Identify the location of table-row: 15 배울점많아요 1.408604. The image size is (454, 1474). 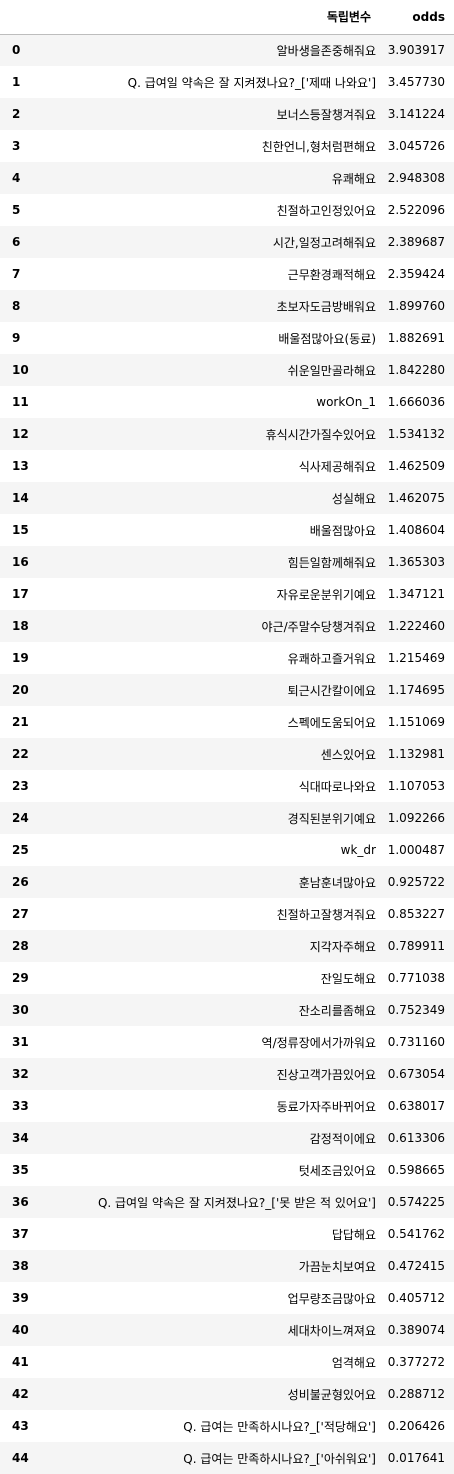
(227, 530).